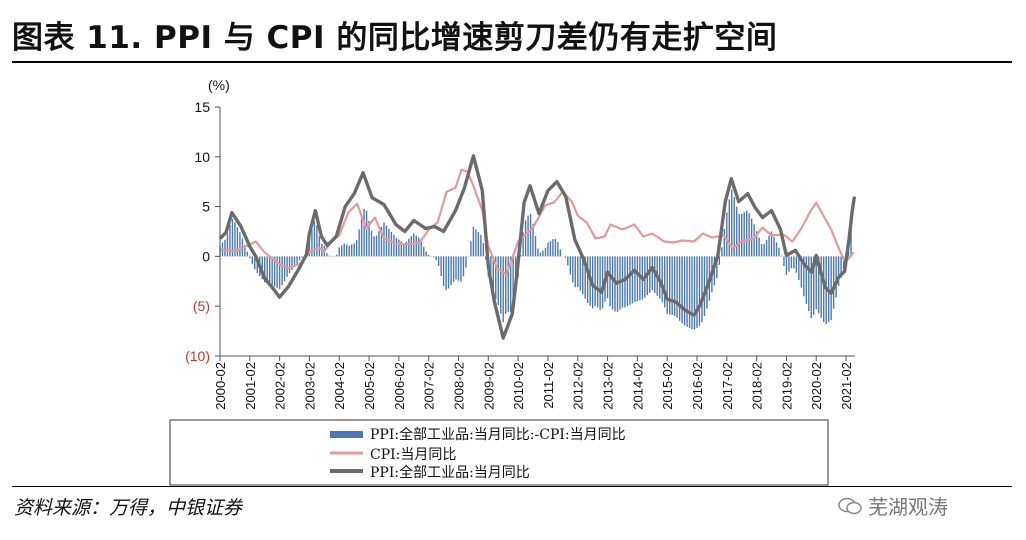 The height and width of the screenshot is (540, 1026). What do you see at coordinates (450, 472) in the screenshot?
I see `legend-label-ppi: PPI:全部工业品:当月同比` at bounding box center [450, 472].